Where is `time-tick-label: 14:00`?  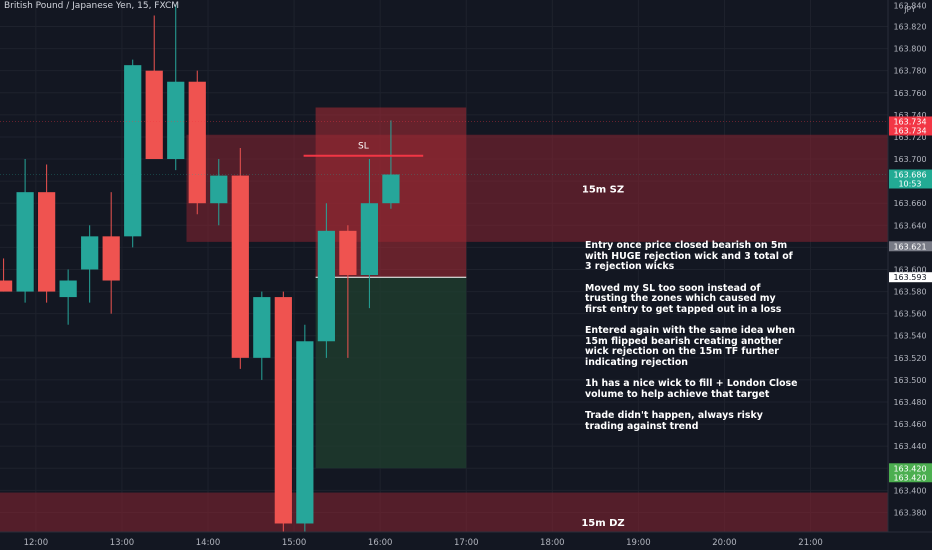 time-tick-label: 14:00 is located at coordinates (208, 543).